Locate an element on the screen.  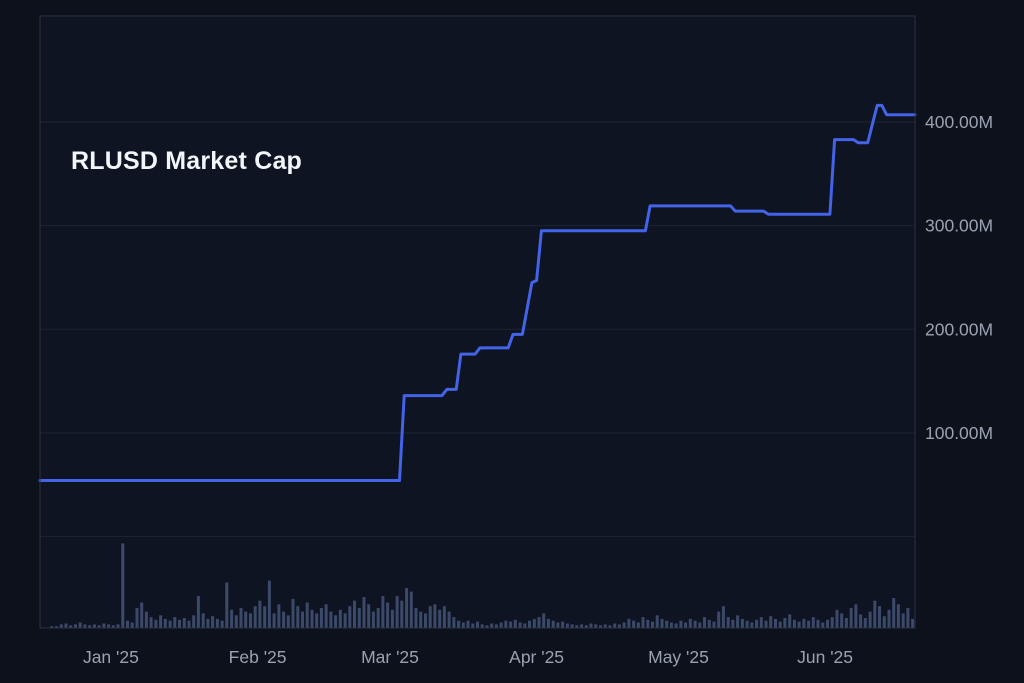
y-axis-label: 100.00M is located at coordinates (959, 433).